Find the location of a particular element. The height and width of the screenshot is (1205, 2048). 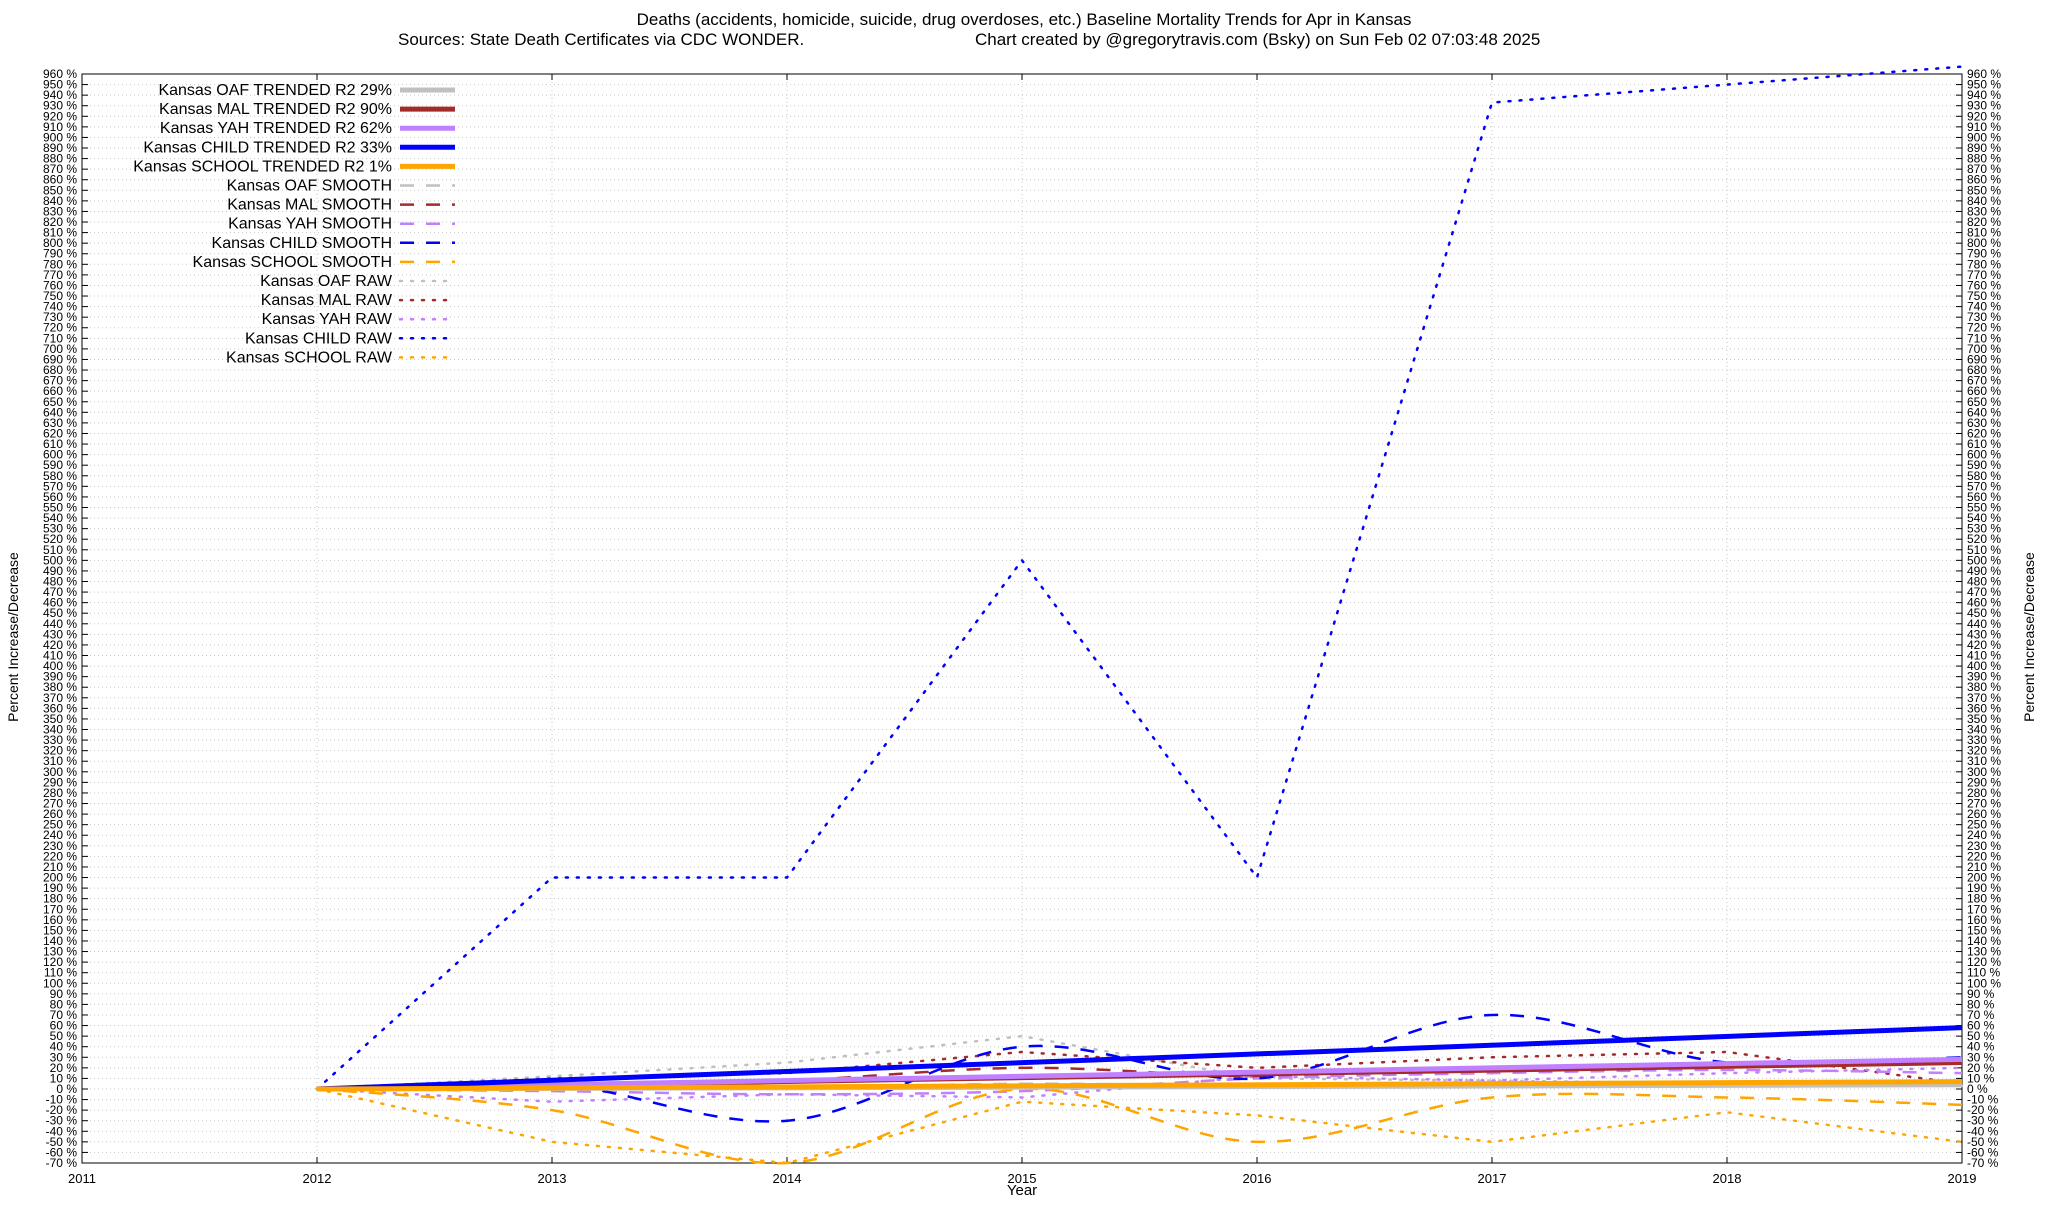

legend-label: Kansas SCHOOL SMOOTH is located at coordinates (292, 262).